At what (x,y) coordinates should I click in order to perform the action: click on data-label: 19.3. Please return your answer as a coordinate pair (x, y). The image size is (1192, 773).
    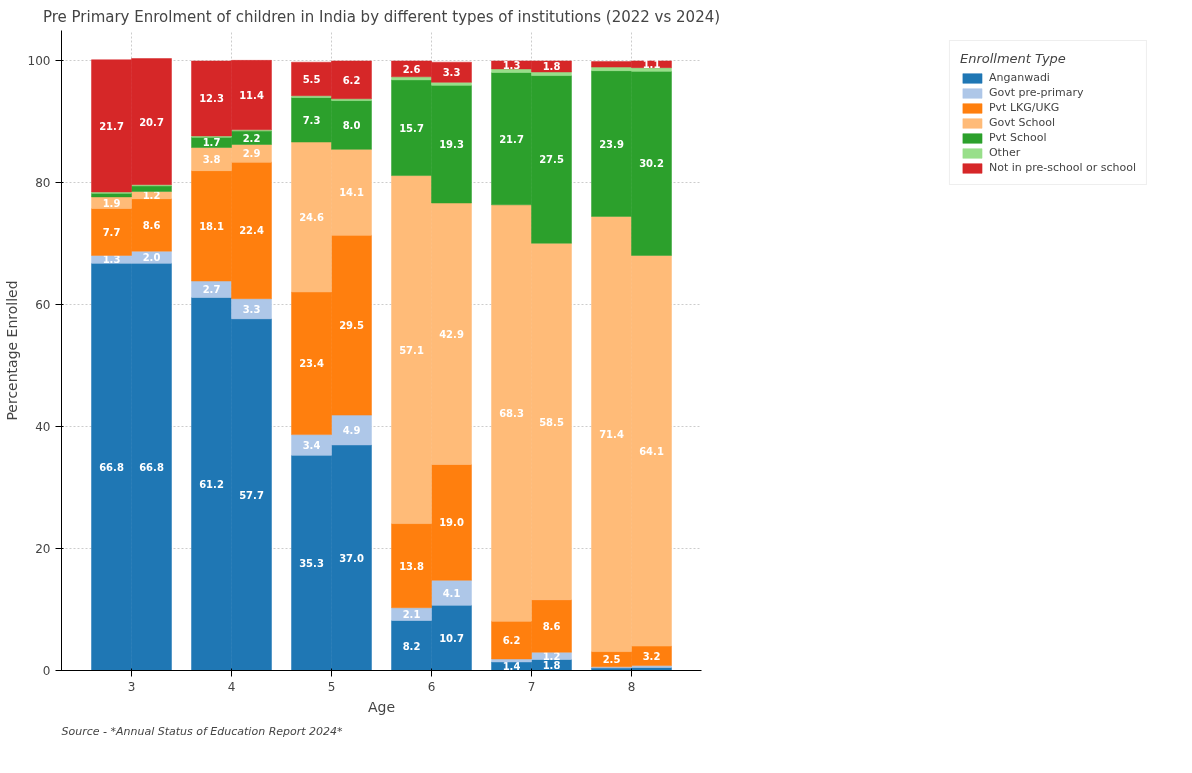
    Looking at the image, I should click on (451, 145).